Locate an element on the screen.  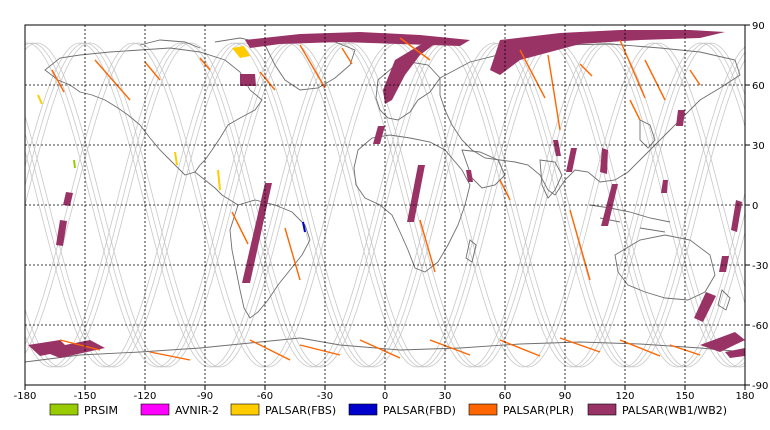
y-axis: 90 60 30 0 -30 -60 -90 is located at coordinates (756, 206).